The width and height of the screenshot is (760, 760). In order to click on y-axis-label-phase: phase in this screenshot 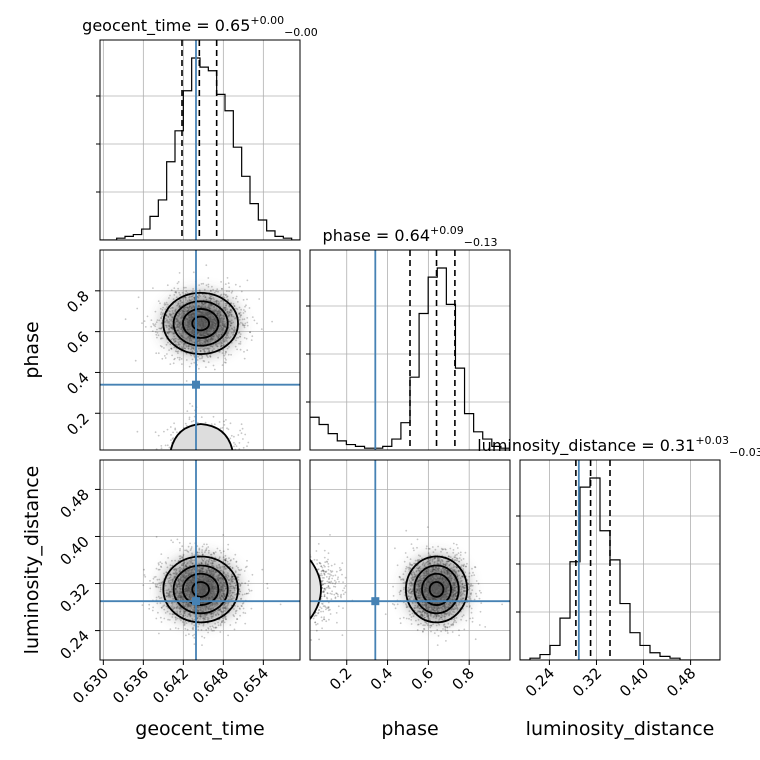, I will do `click(32, 349)`.